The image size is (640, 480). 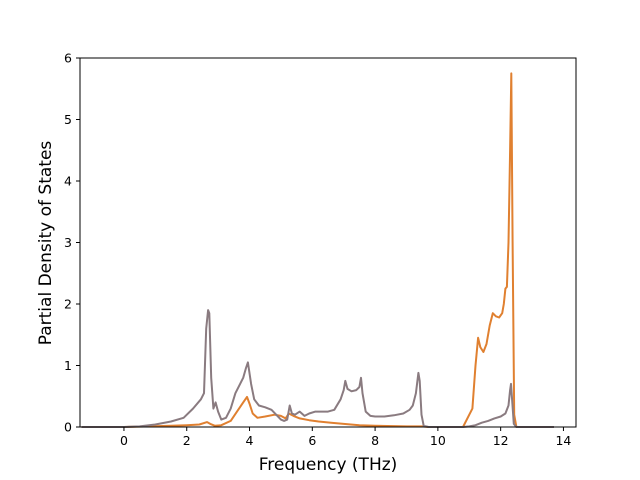 I want to click on x-tick-label: 10, so click(x=438, y=440).